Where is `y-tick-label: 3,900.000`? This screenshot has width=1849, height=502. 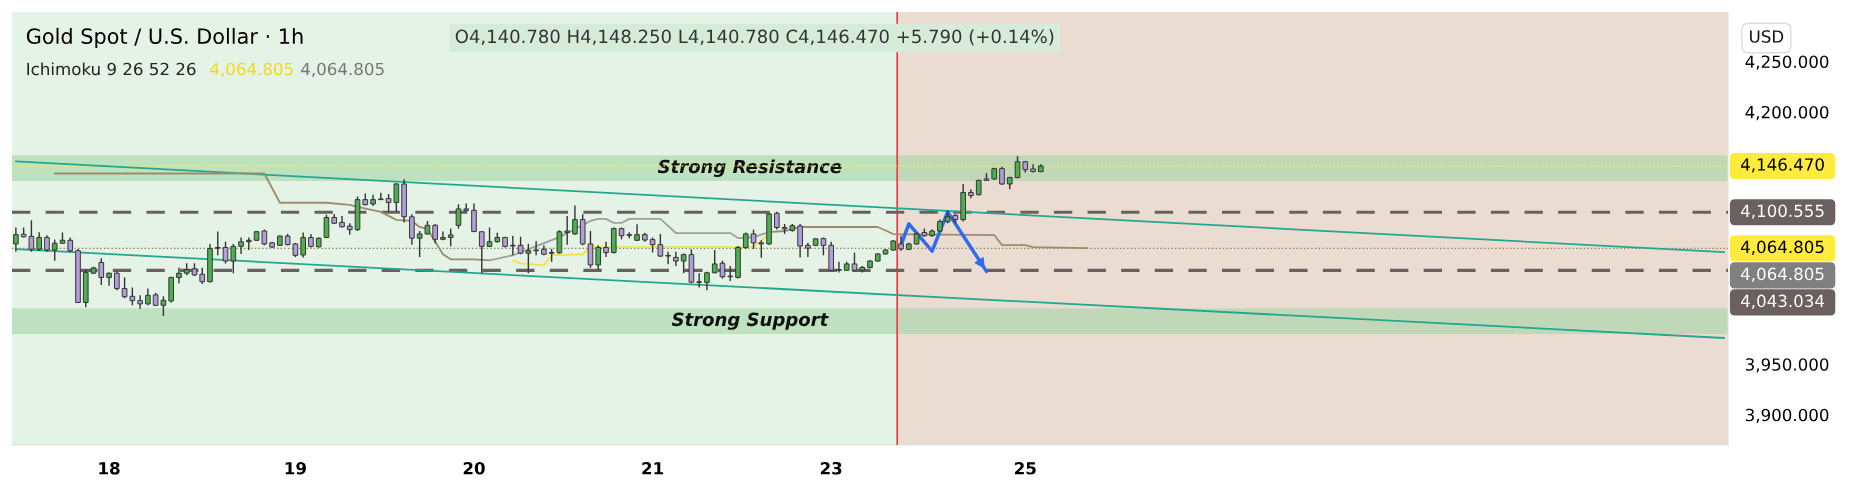
y-tick-label: 3,900.000 is located at coordinates (1787, 415).